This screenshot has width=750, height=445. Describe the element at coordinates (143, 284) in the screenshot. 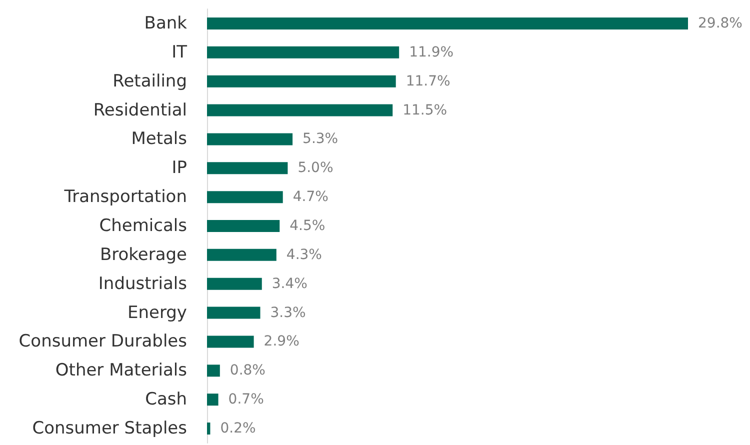

I see `y-tick-label: Industrials` at that location.